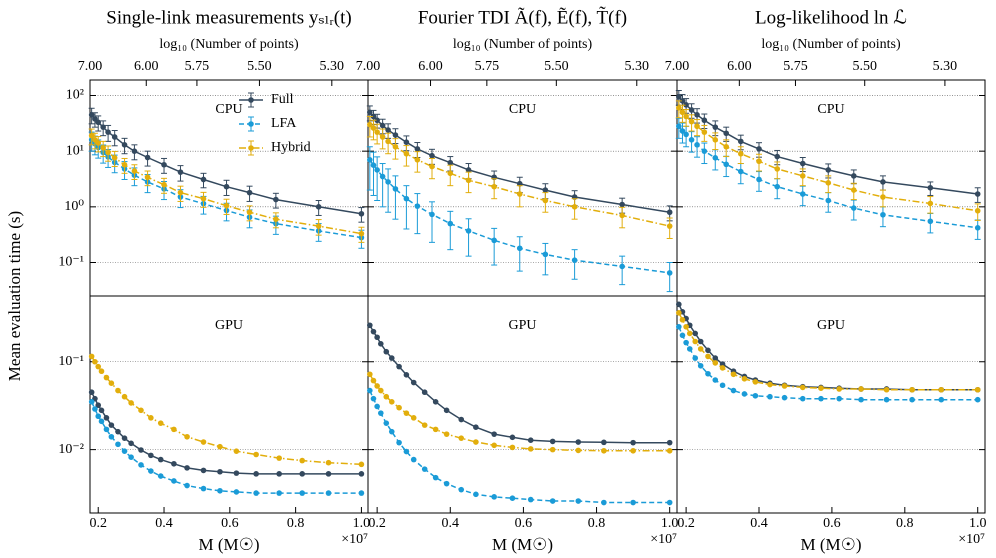  What do you see at coordinates (71, 449) in the screenshot?
I see `y-tick-label: 10⁻²` at bounding box center [71, 449].